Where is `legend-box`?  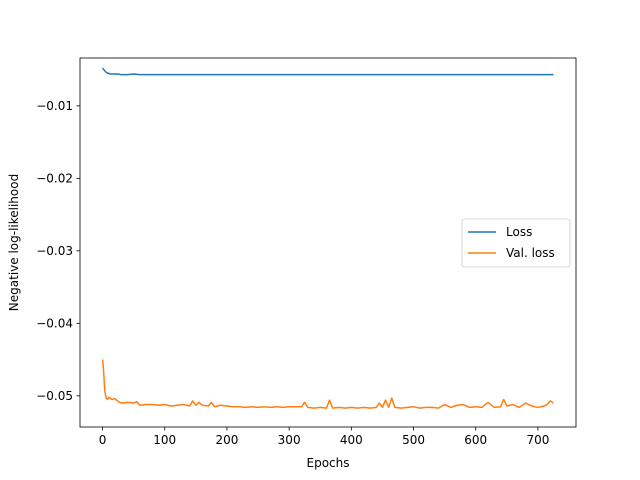 legend-box is located at coordinates (516, 243).